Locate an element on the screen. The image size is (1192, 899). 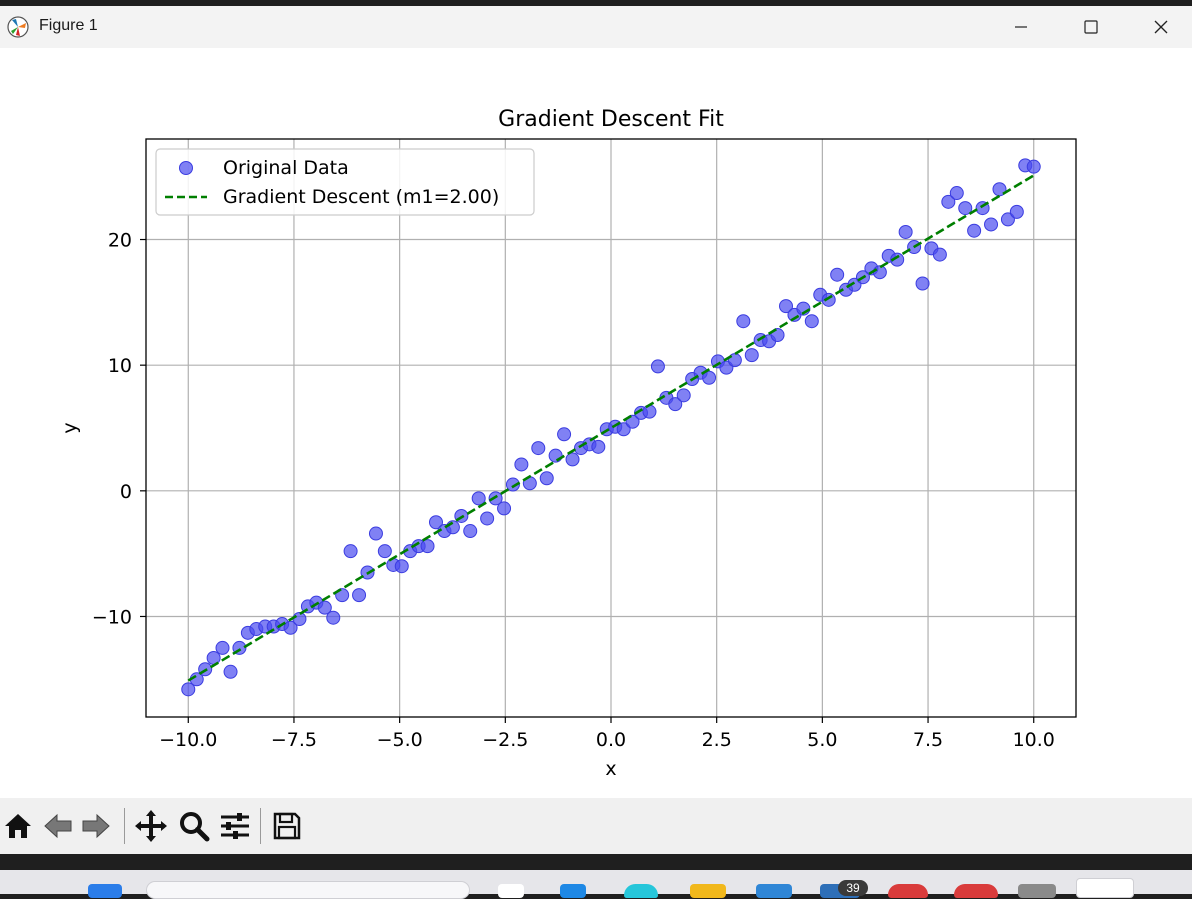
x-tick-label: −7.5 is located at coordinates (294, 740).